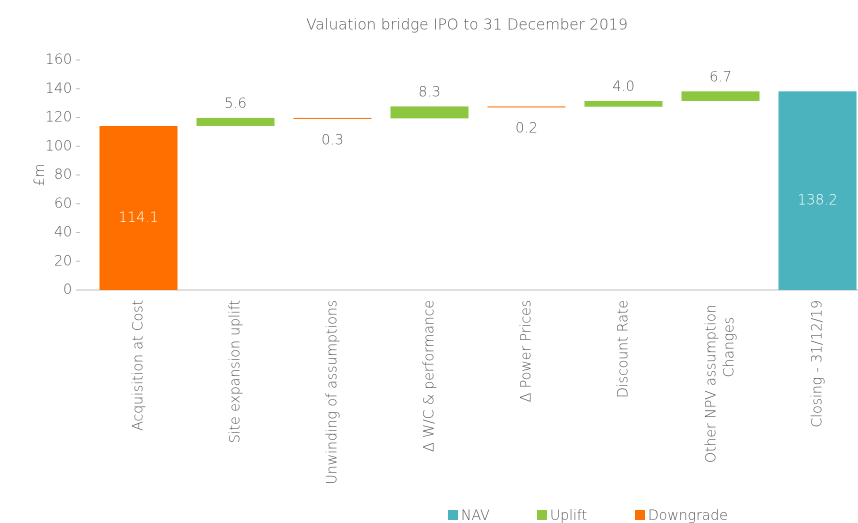 The width and height of the screenshot is (858, 523). What do you see at coordinates (235, 104) in the screenshot?
I see `value-label: 5.6` at bounding box center [235, 104].